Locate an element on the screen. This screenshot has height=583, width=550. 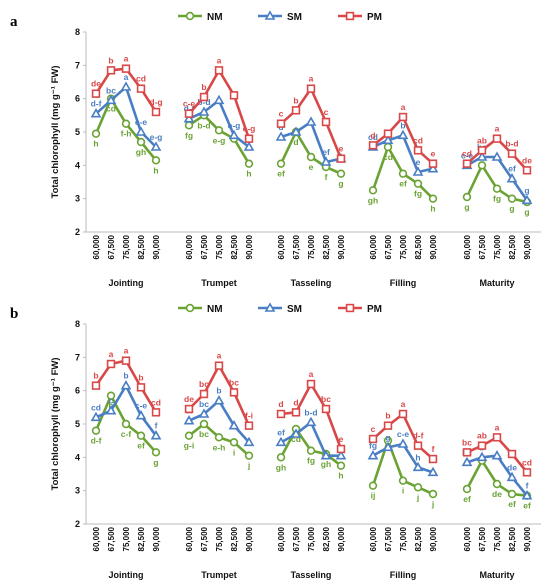
significance-label: c-e is located at coordinates (467, 155).